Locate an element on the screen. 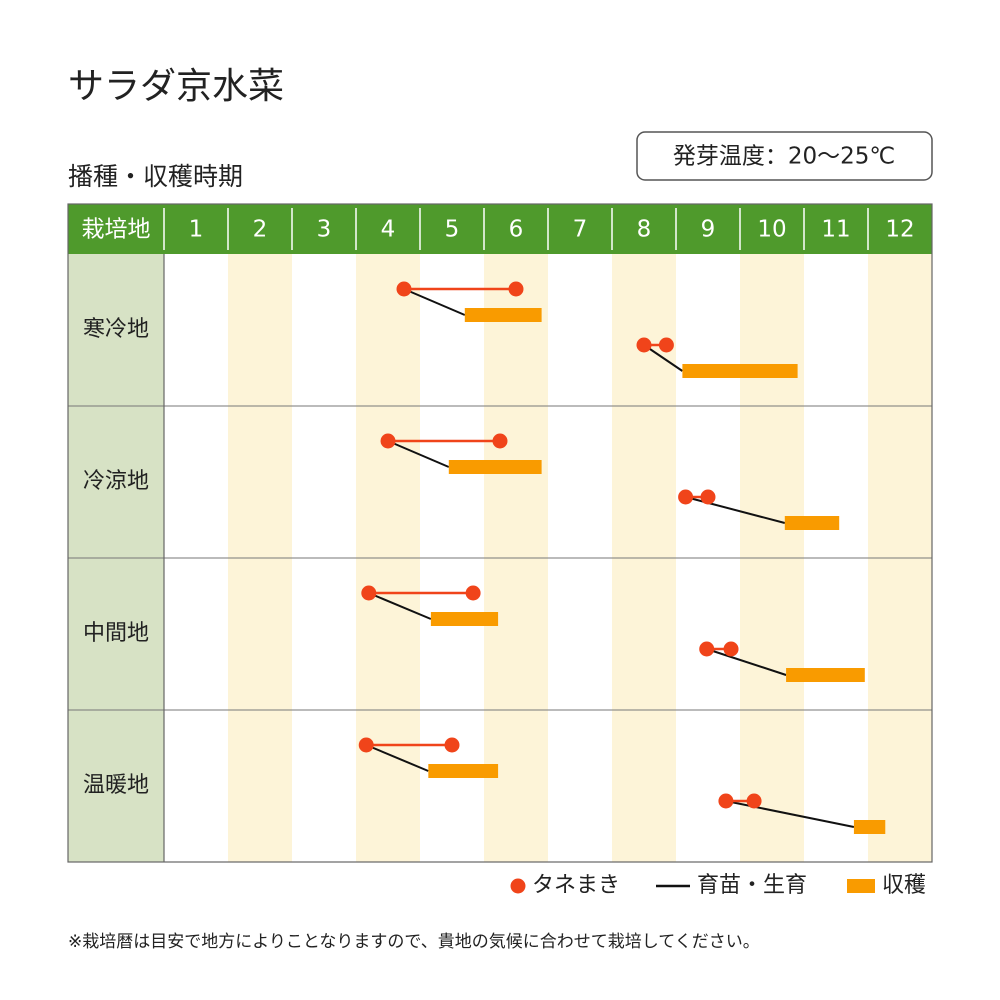  month-label: 10 is located at coordinates (771, 230).